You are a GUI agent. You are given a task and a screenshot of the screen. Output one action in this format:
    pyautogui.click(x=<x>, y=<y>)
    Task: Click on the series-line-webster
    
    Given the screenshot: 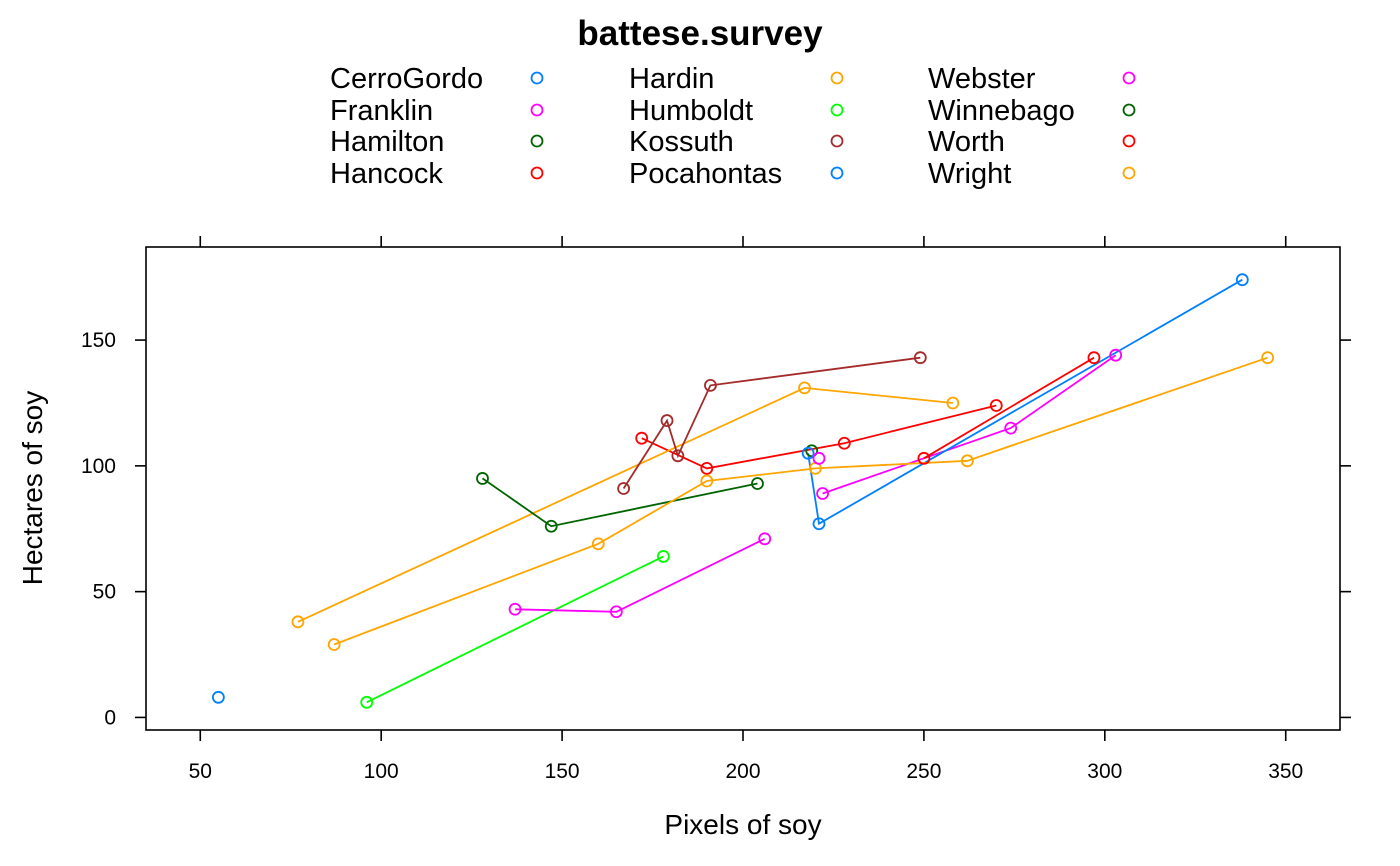 What is the action you would take?
    pyautogui.click(x=640, y=575)
    